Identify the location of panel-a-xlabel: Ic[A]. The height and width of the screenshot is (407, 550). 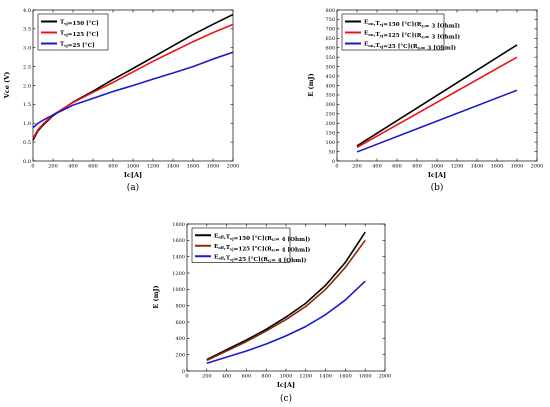
(133, 175).